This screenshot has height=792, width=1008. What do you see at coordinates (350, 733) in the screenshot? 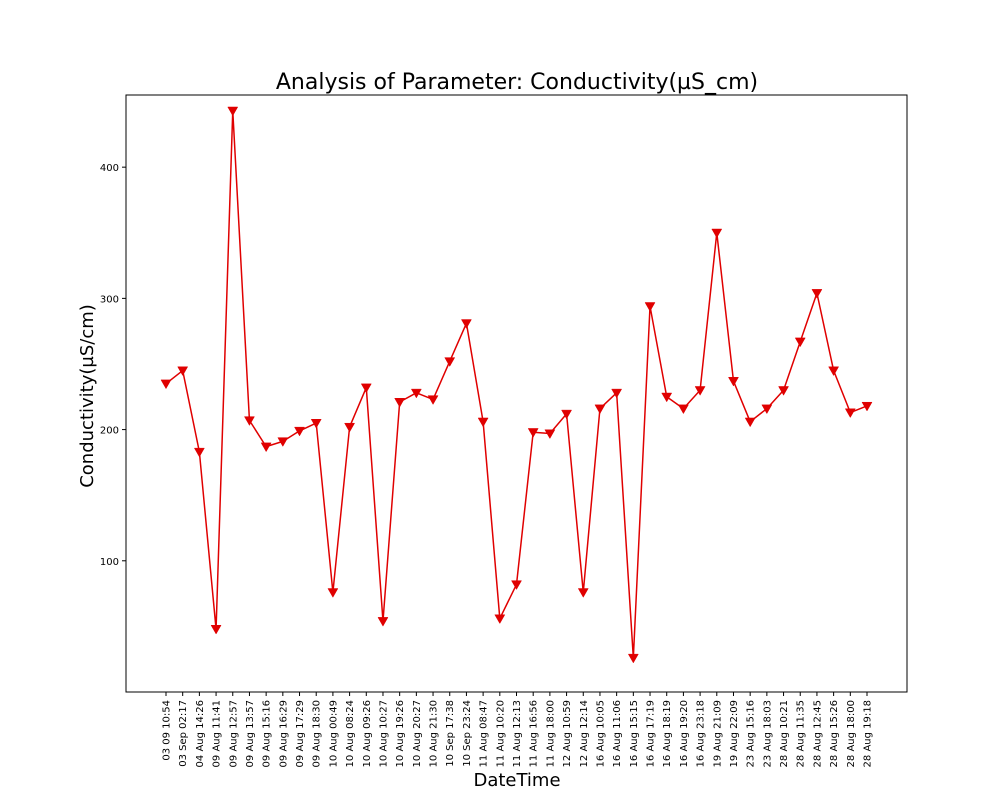
I see `x-tick-label: 10 Aug 08:24` at bounding box center [350, 733].